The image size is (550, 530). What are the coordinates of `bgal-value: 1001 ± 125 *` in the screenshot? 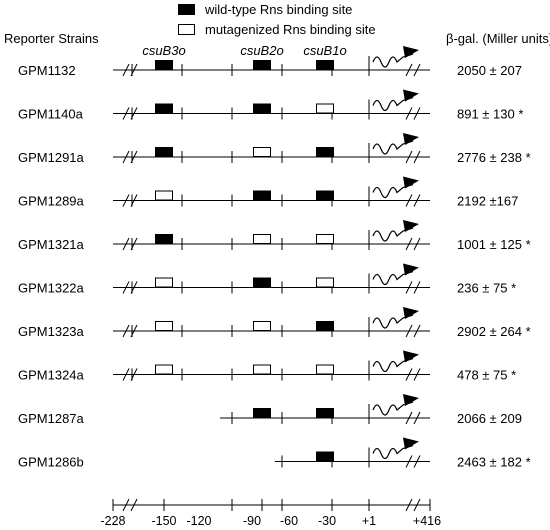 It's located at (494, 244).